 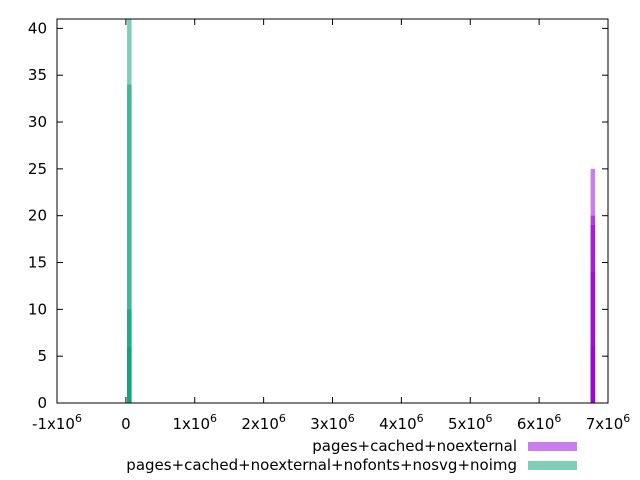 I want to click on y-tick-label-7: 35, so click(x=37, y=75).